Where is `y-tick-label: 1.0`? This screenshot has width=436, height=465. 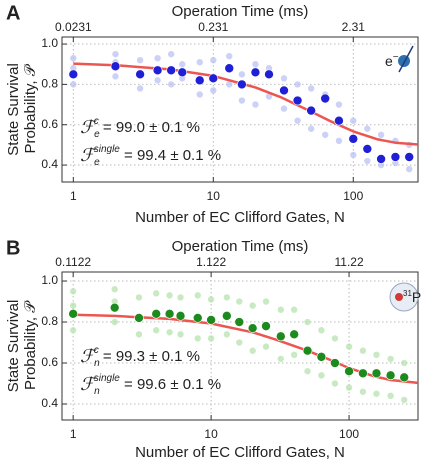 y-tick-label: 1.0 is located at coordinates (49, 280).